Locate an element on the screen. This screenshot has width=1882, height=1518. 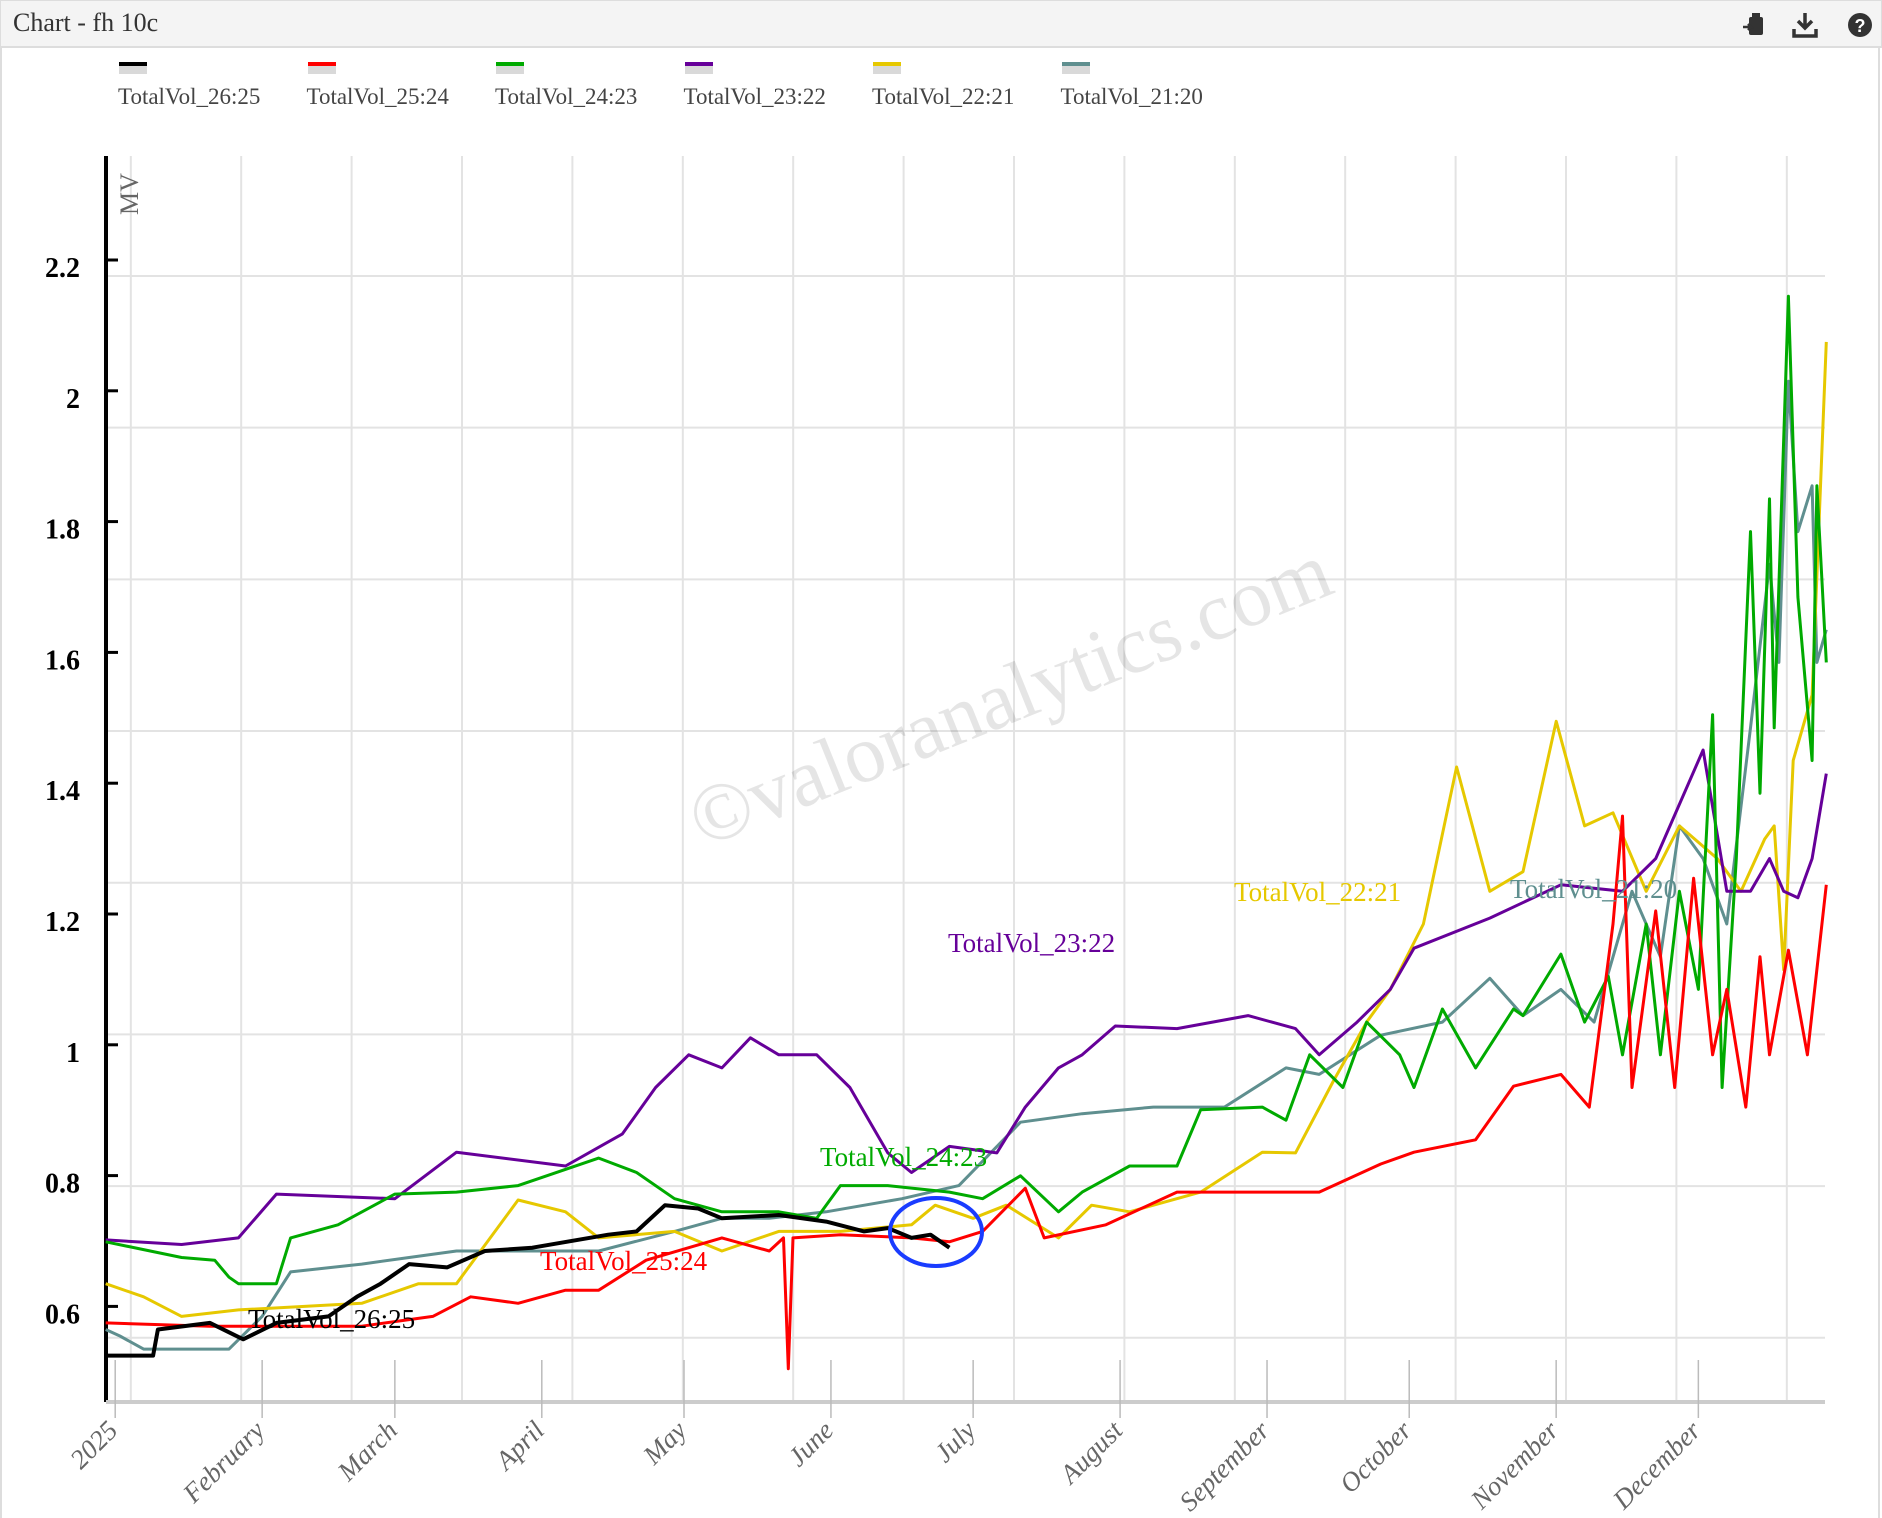
series-inline-label: TotalVol_25:24 is located at coordinates (624, 1261).